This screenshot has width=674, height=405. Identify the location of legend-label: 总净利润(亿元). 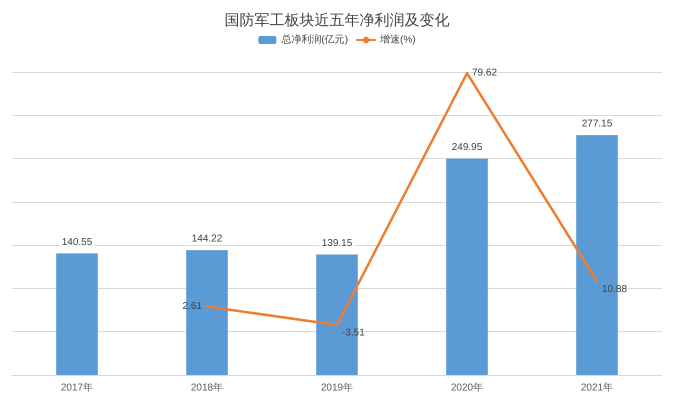
(314, 40).